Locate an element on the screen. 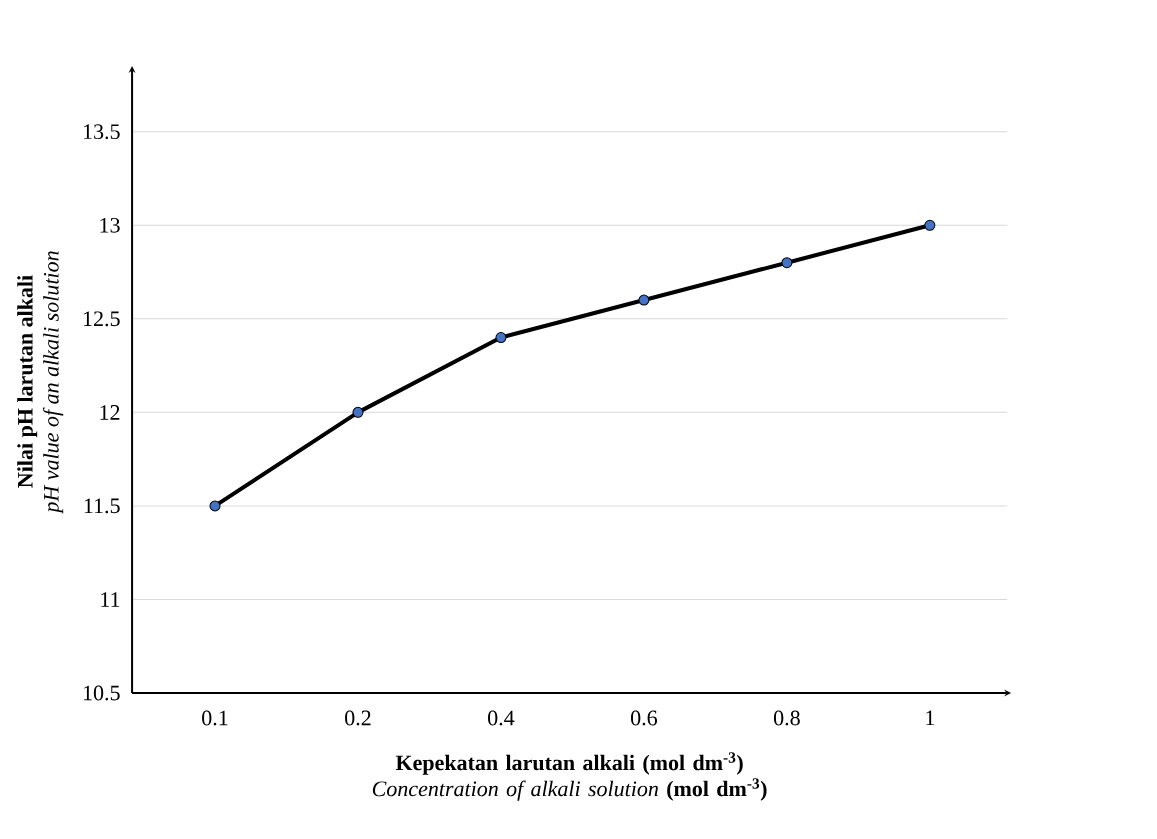  x-tick-label: 0.1 is located at coordinates (215, 718).